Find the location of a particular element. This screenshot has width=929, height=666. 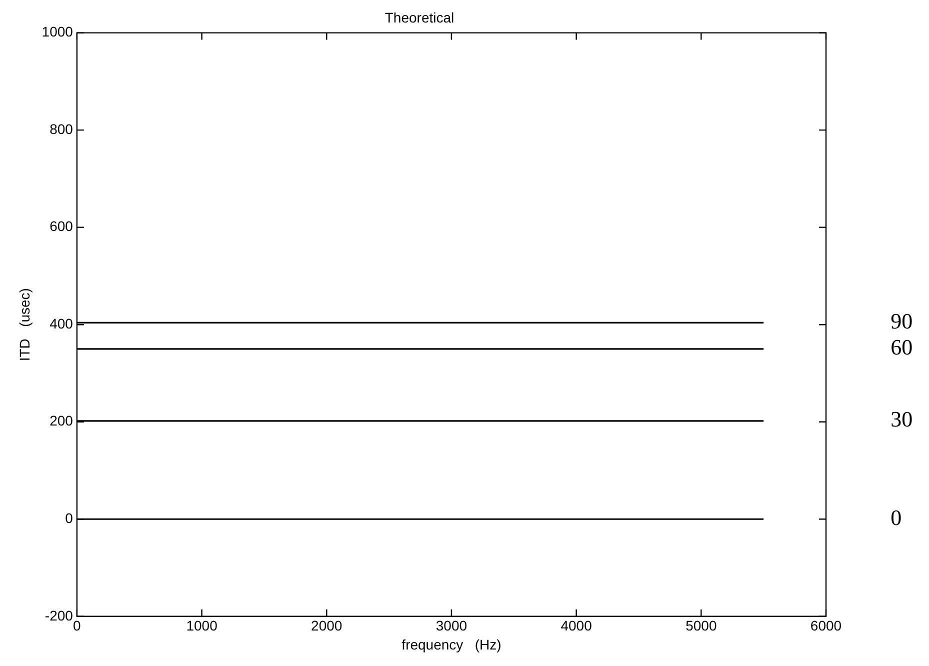

x-tick-label: 3000 is located at coordinates (452, 626).